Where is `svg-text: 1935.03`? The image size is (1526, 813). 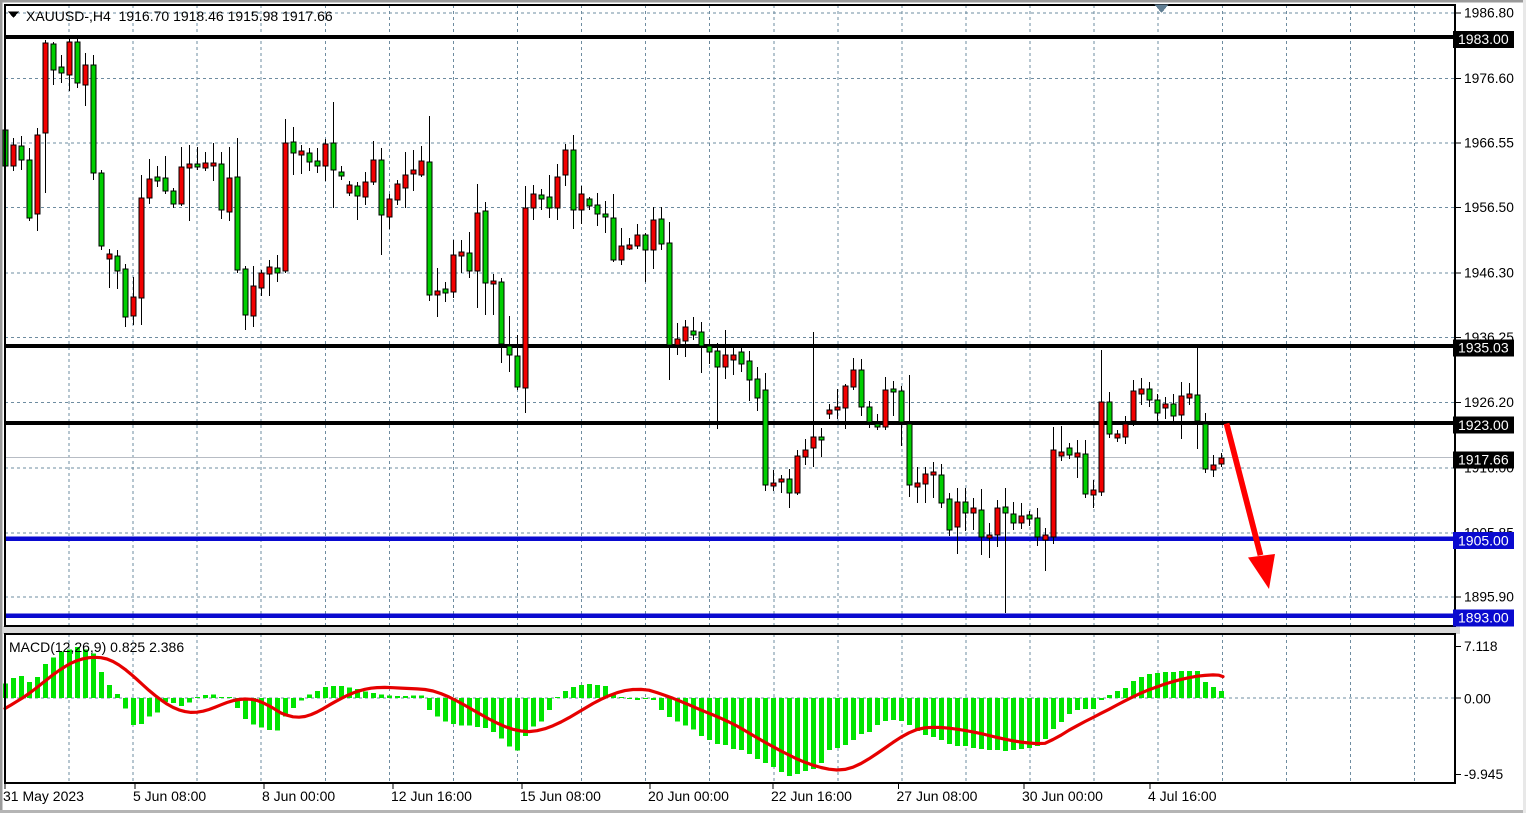 svg-text: 1935.03 is located at coordinates (1483, 348).